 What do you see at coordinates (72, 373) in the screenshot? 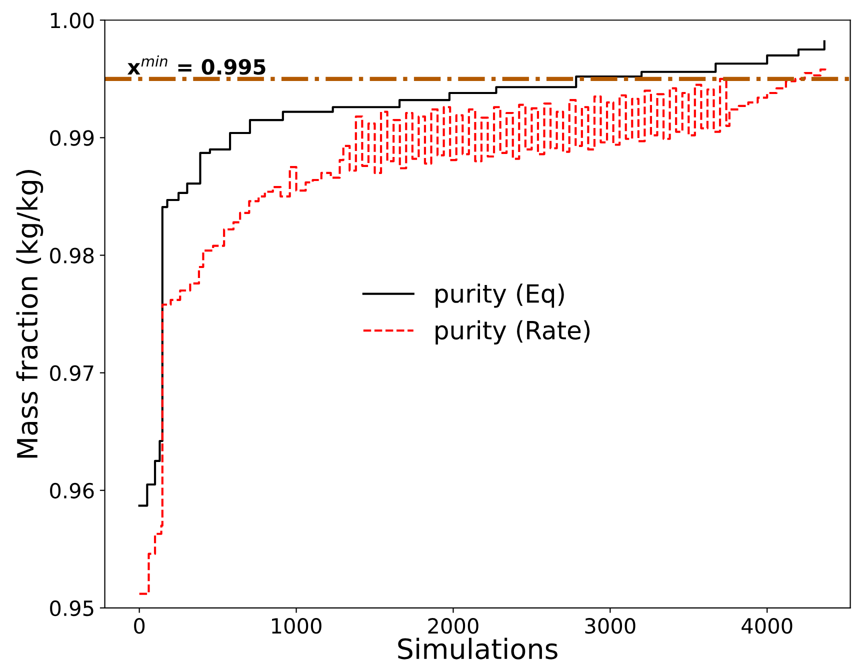
I see `y-tick-label: 0.97` at bounding box center [72, 373].